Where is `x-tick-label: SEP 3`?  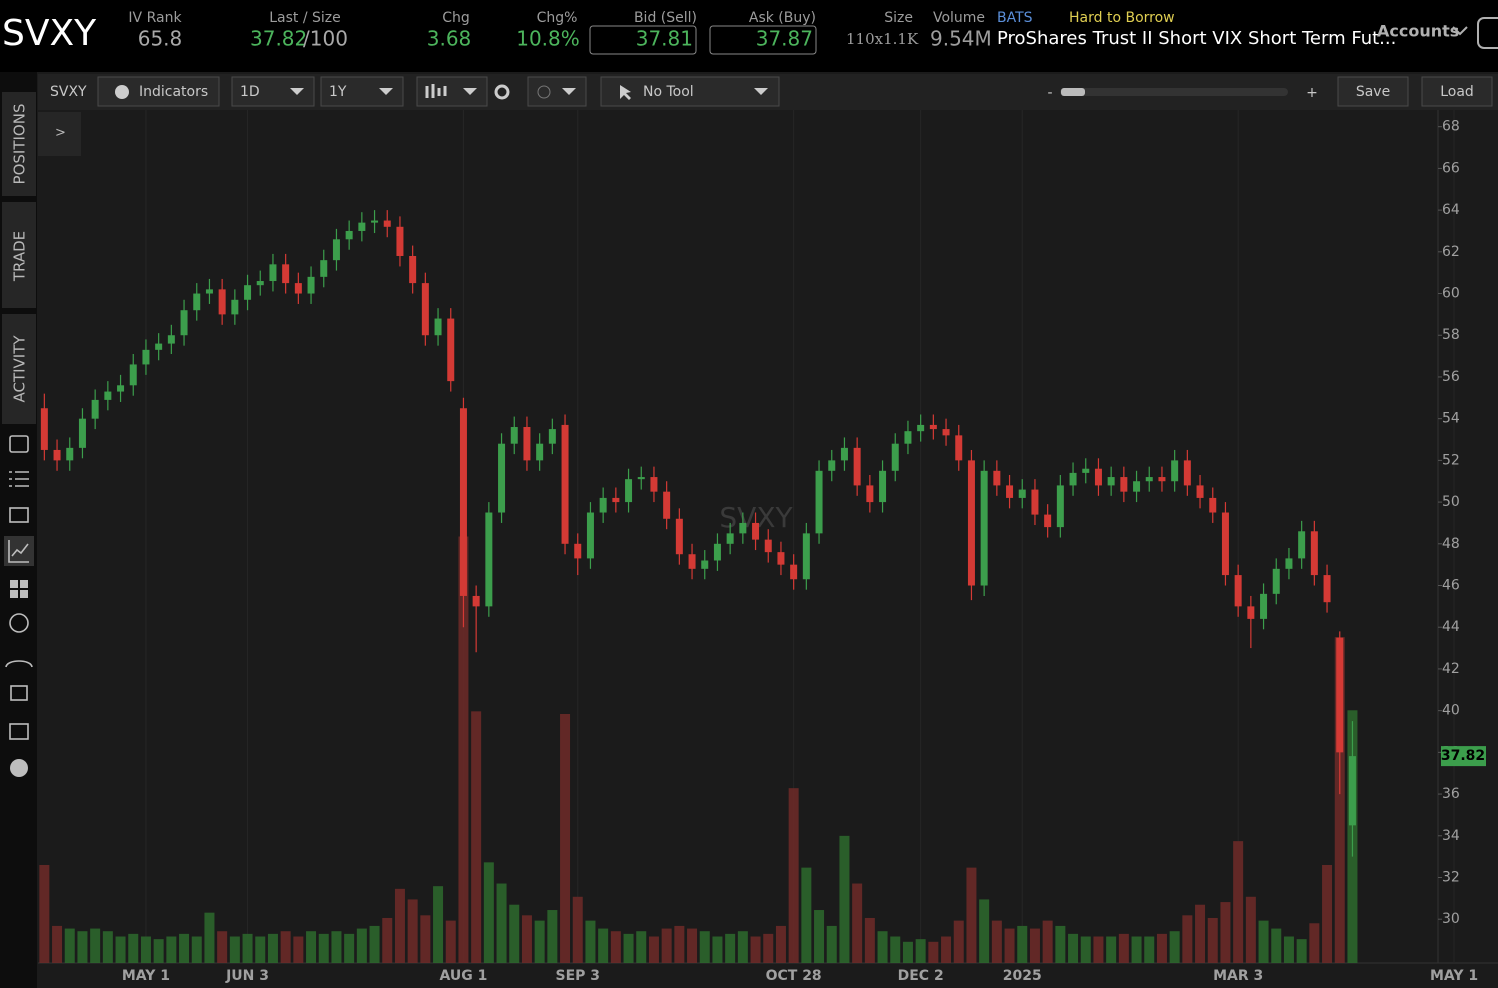
x-tick-label: SEP 3 is located at coordinates (577, 976).